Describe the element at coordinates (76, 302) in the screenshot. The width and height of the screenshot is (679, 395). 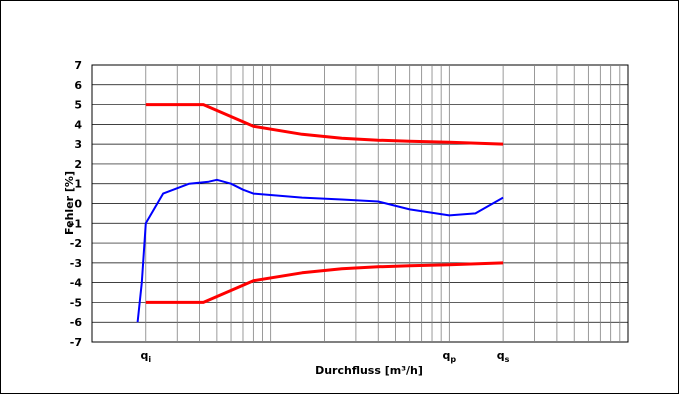
I see `y-tick-label: -5` at that location.